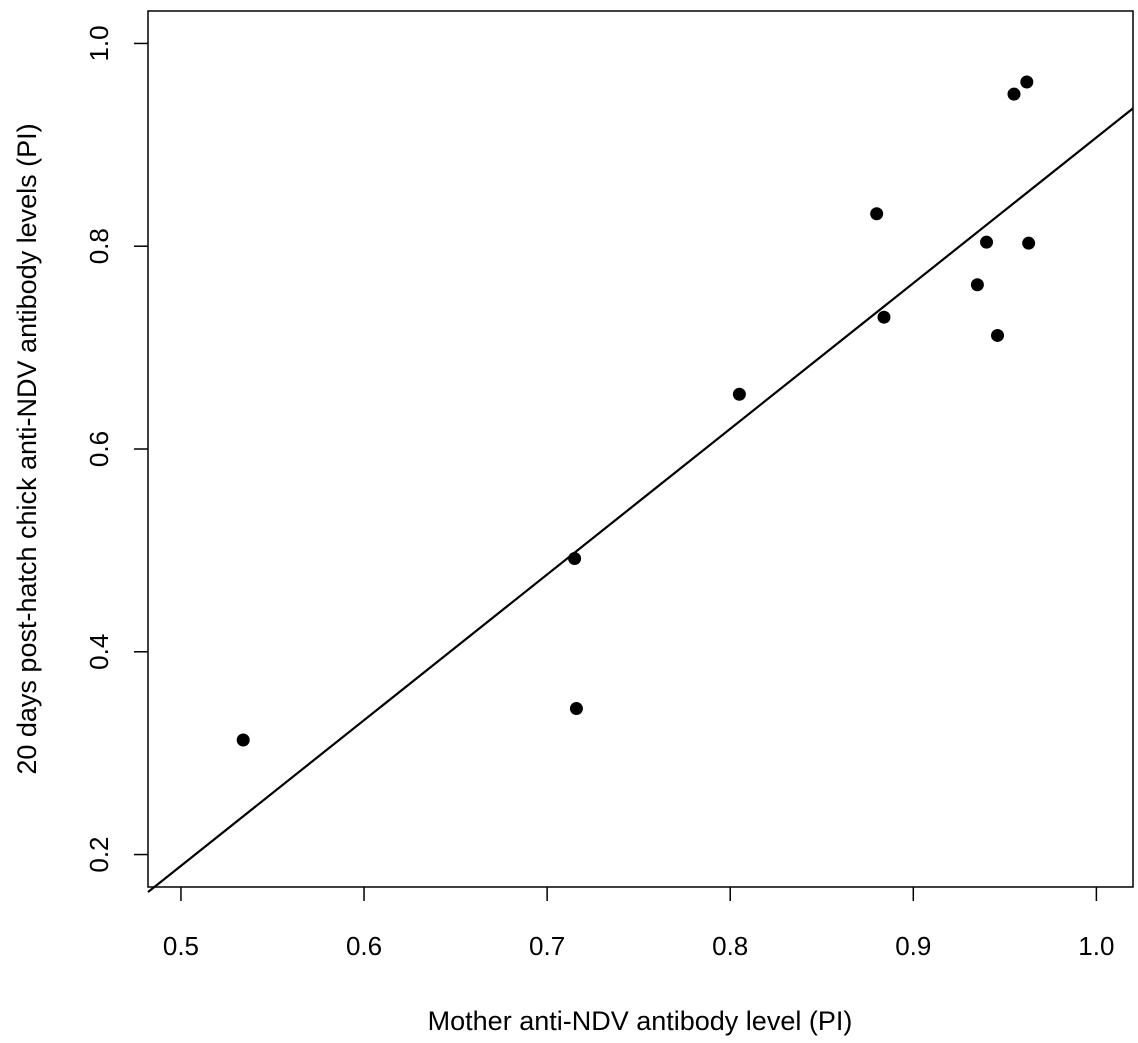 The width and height of the screenshot is (1138, 1043). I want to click on x-tick-label: 0.9, so click(913, 946).